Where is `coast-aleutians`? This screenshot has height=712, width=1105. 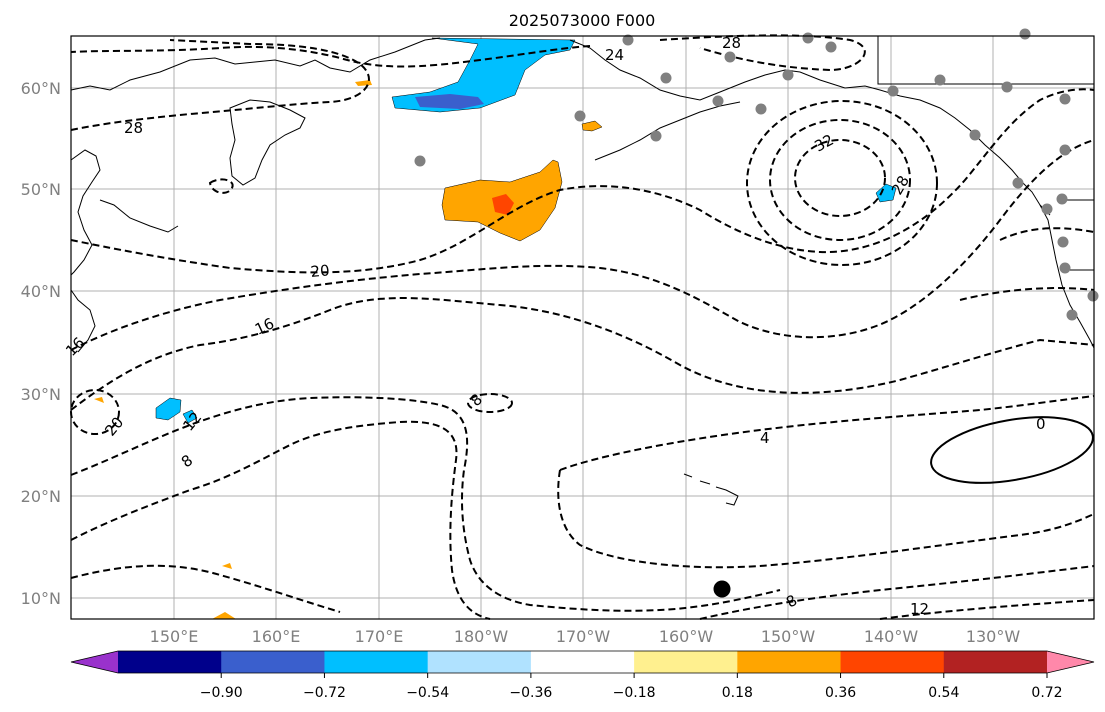
coast-aleutians is located at coordinates (667, 131).